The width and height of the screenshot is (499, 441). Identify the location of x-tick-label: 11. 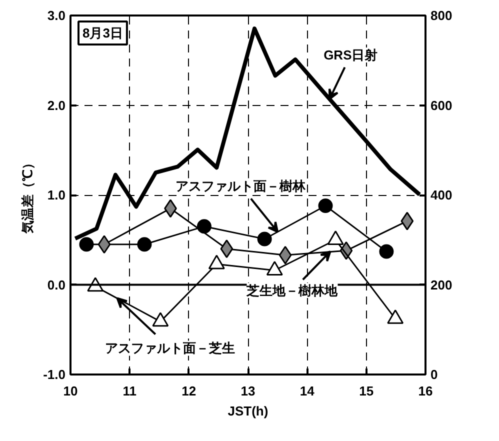
(129, 391).